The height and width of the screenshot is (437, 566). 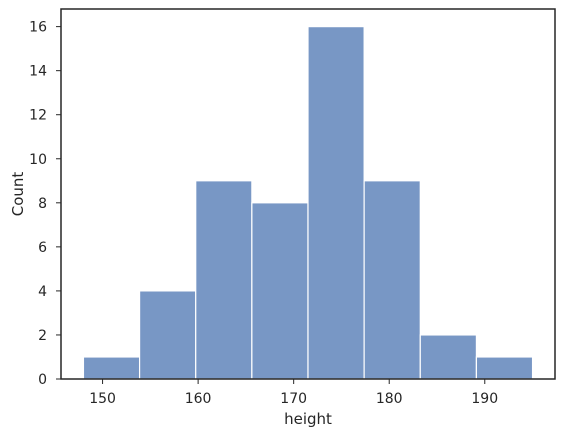 What do you see at coordinates (18, 194) in the screenshot?
I see `y-axis-label: Count` at bounding box center [18, 194].